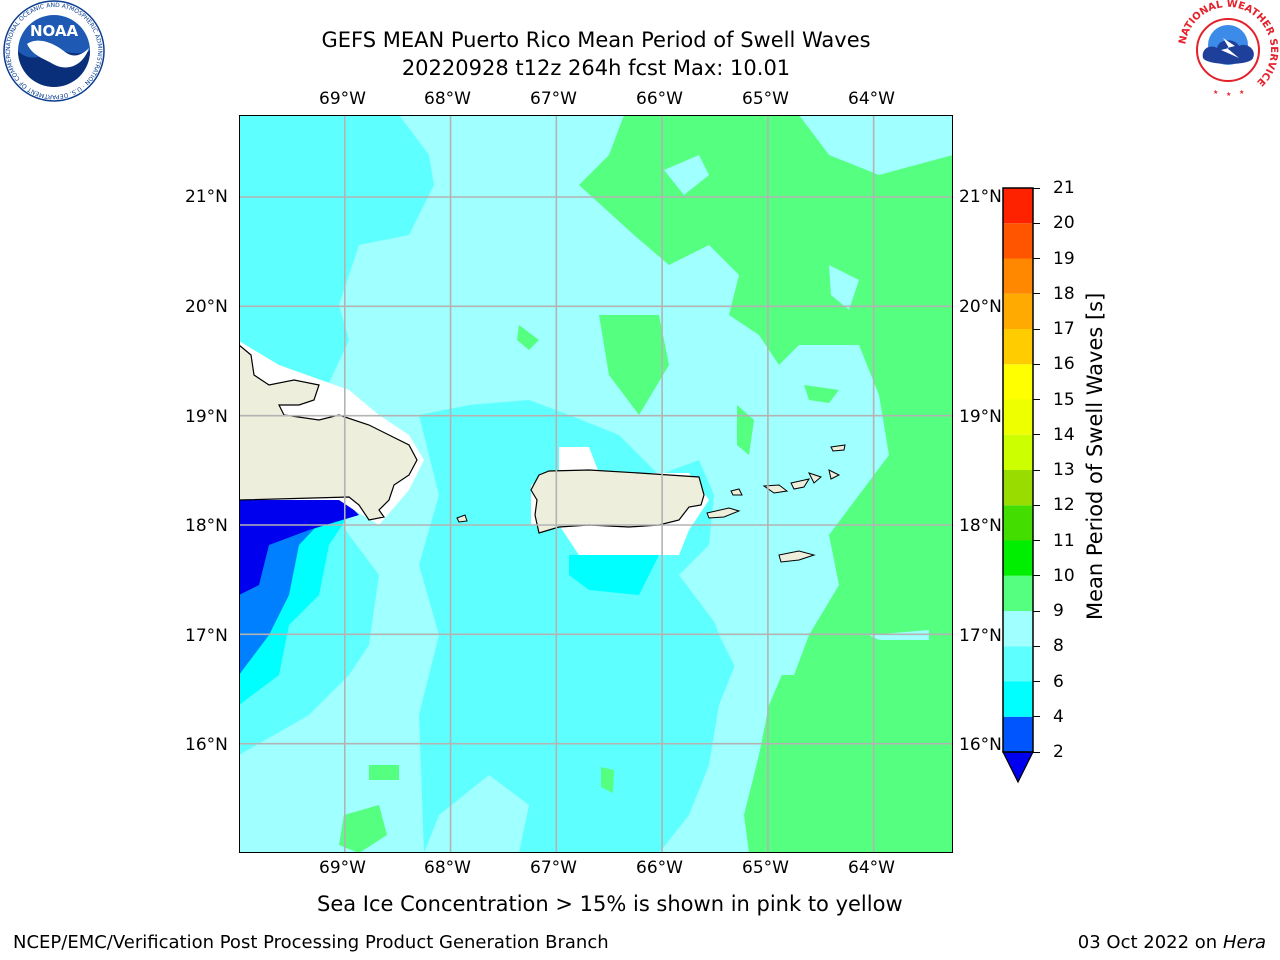 This screenshot has width=1280, height=960. What do you see at coordinates (553, 99) in the screenshot?
I see `lon-label-top-67w: 67°W` at bounding box center [553, 99].